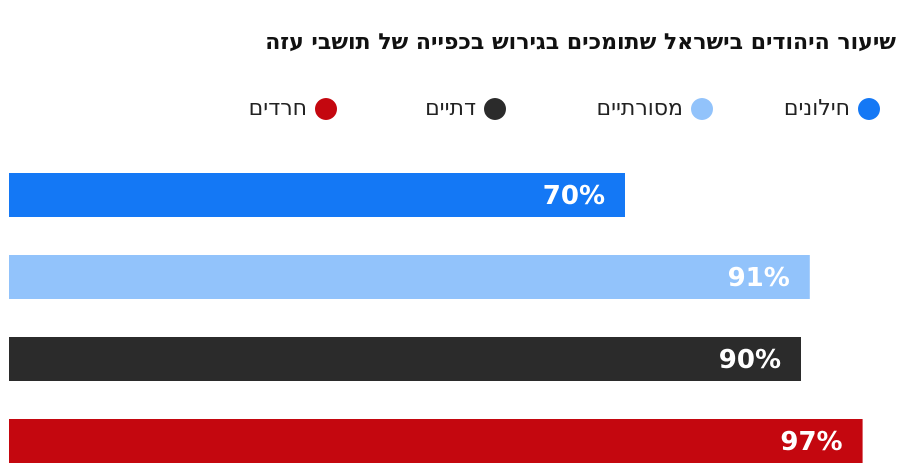  What do you see at coordinates (639, 108) in the screenshot?
I see `legend-label: מסורתיים` at bounding box center [639, 108].